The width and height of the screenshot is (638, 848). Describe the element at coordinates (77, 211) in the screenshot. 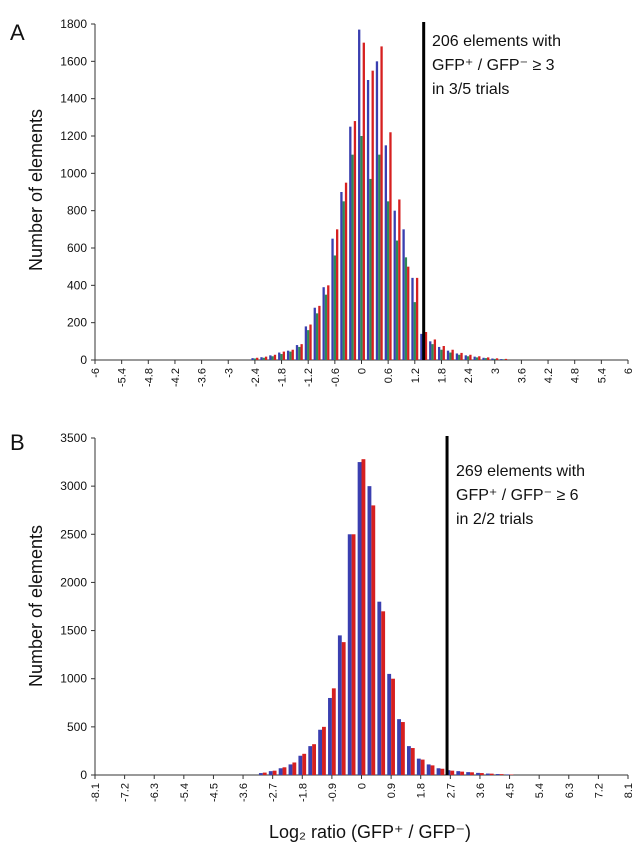

I see `panel-a-y-tick-label: 800` at that location.